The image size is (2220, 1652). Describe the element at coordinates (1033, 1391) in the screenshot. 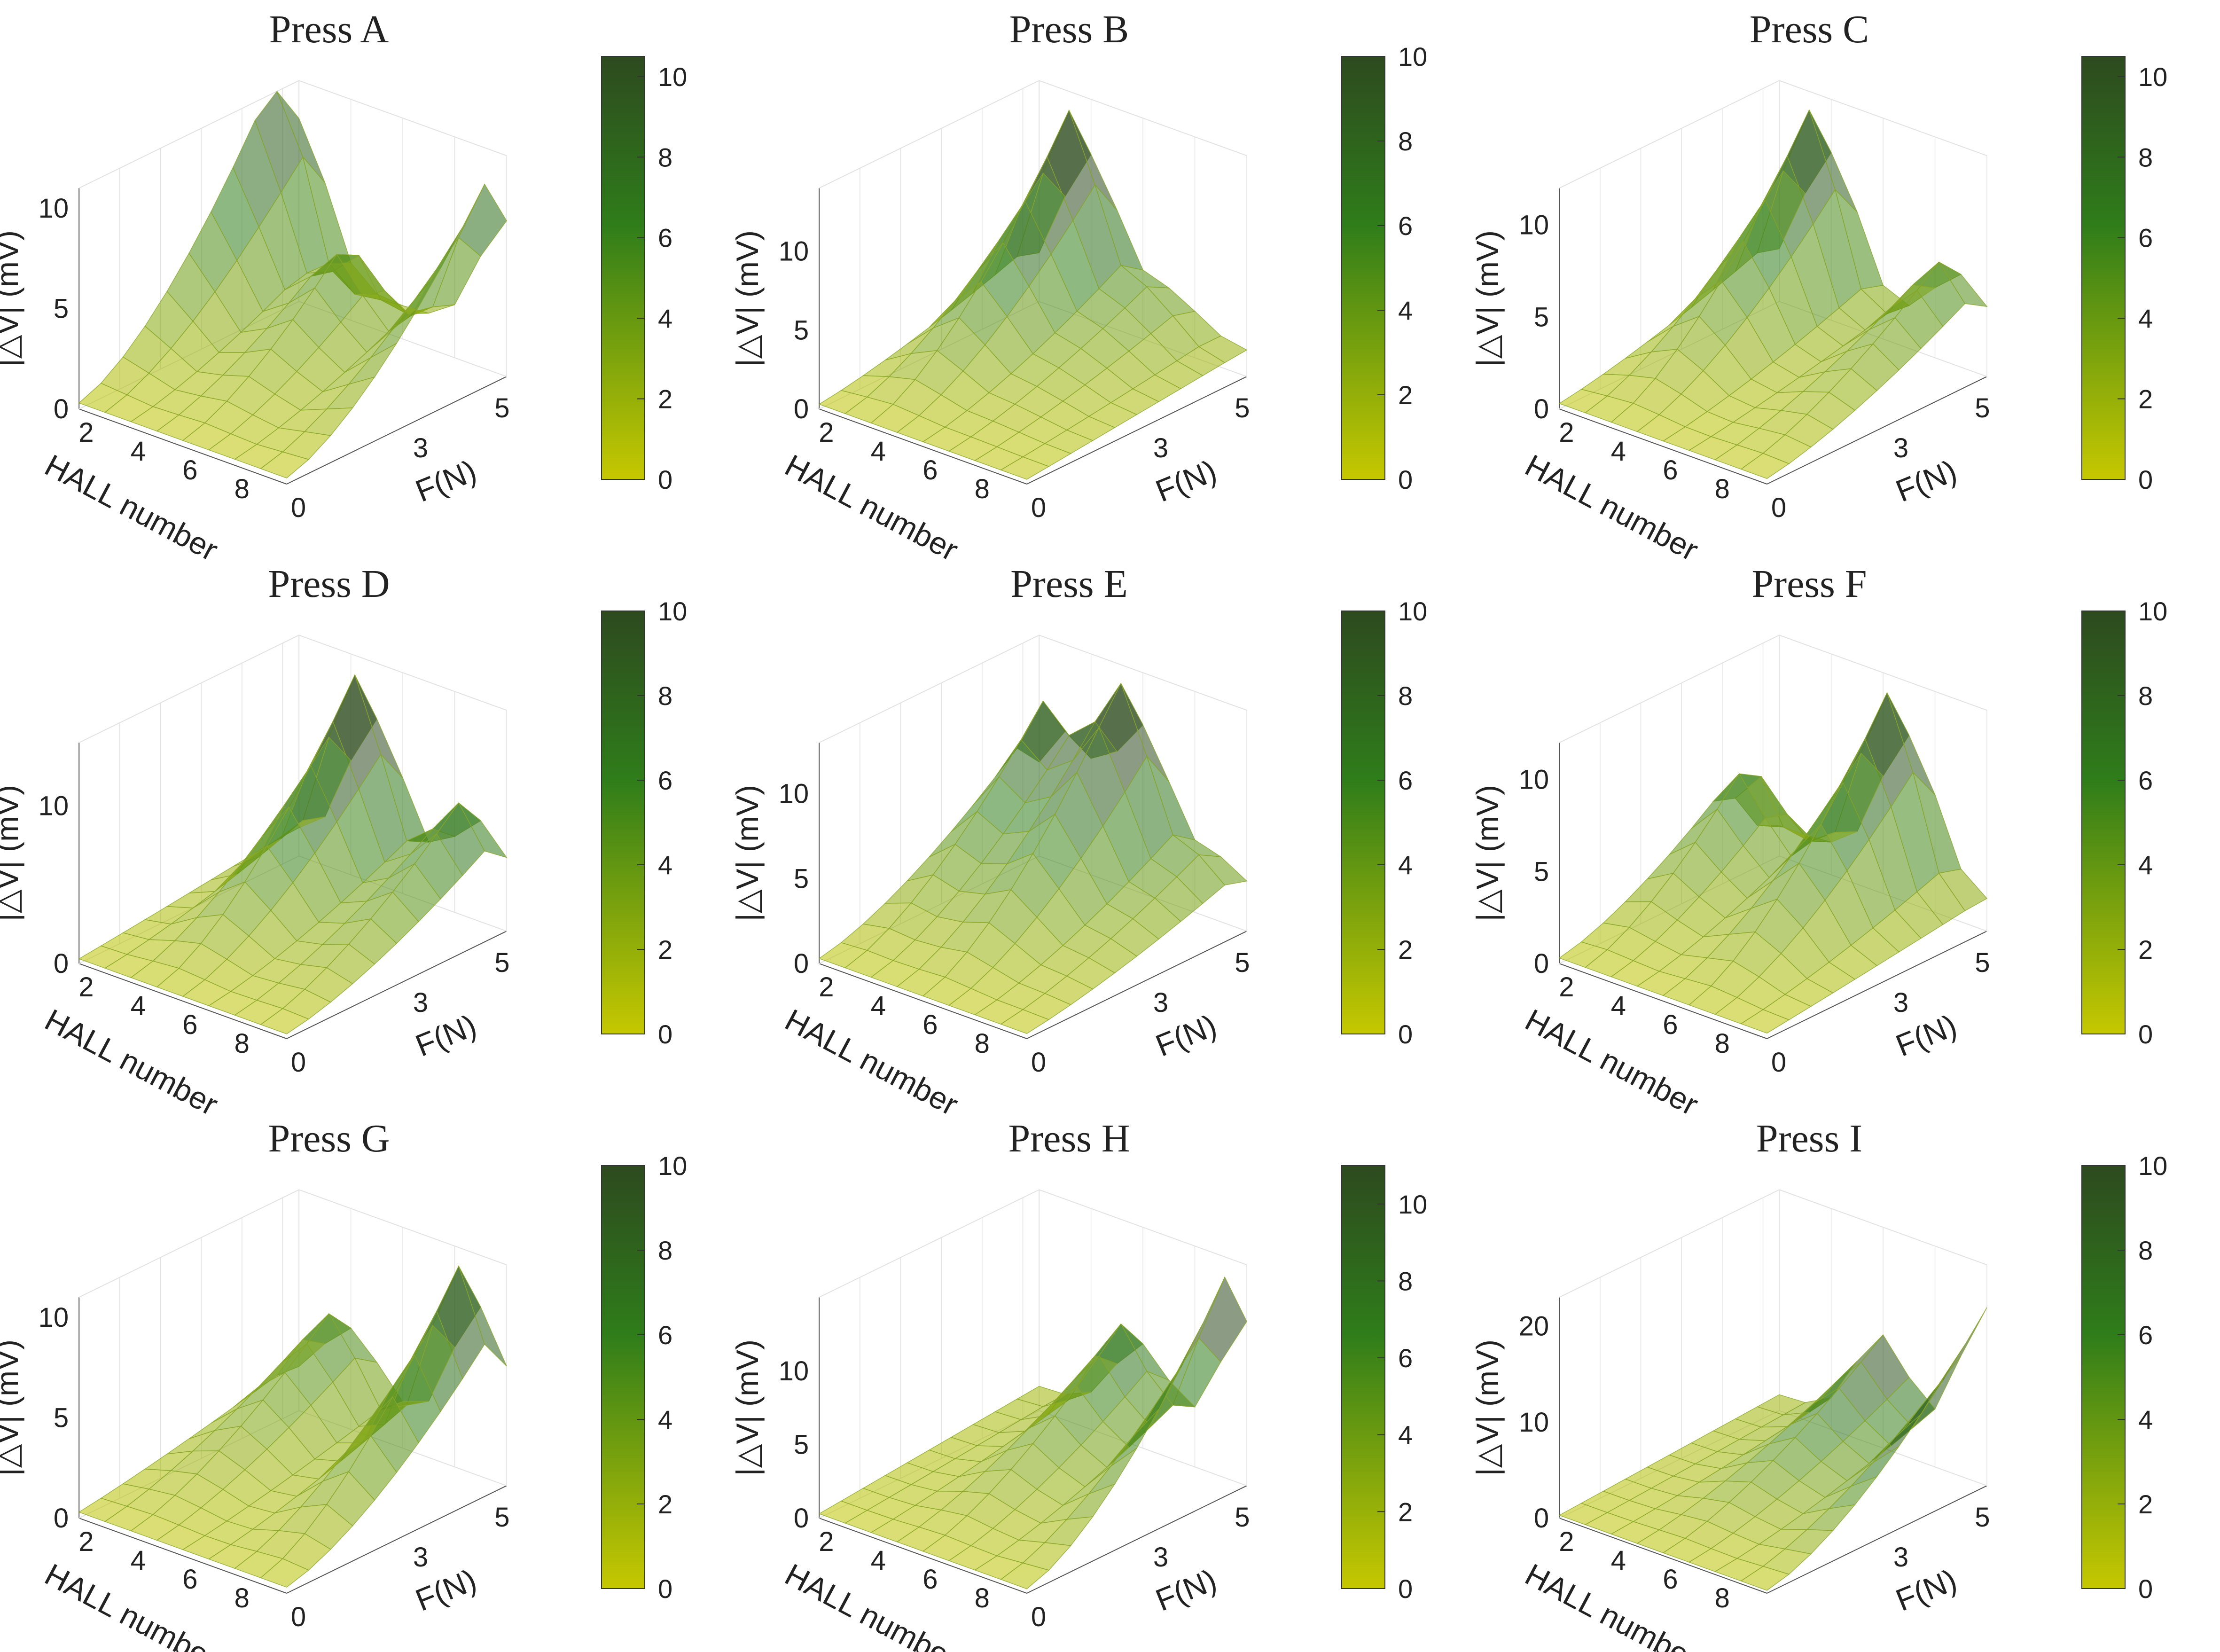

I see `axes-box` at that location.